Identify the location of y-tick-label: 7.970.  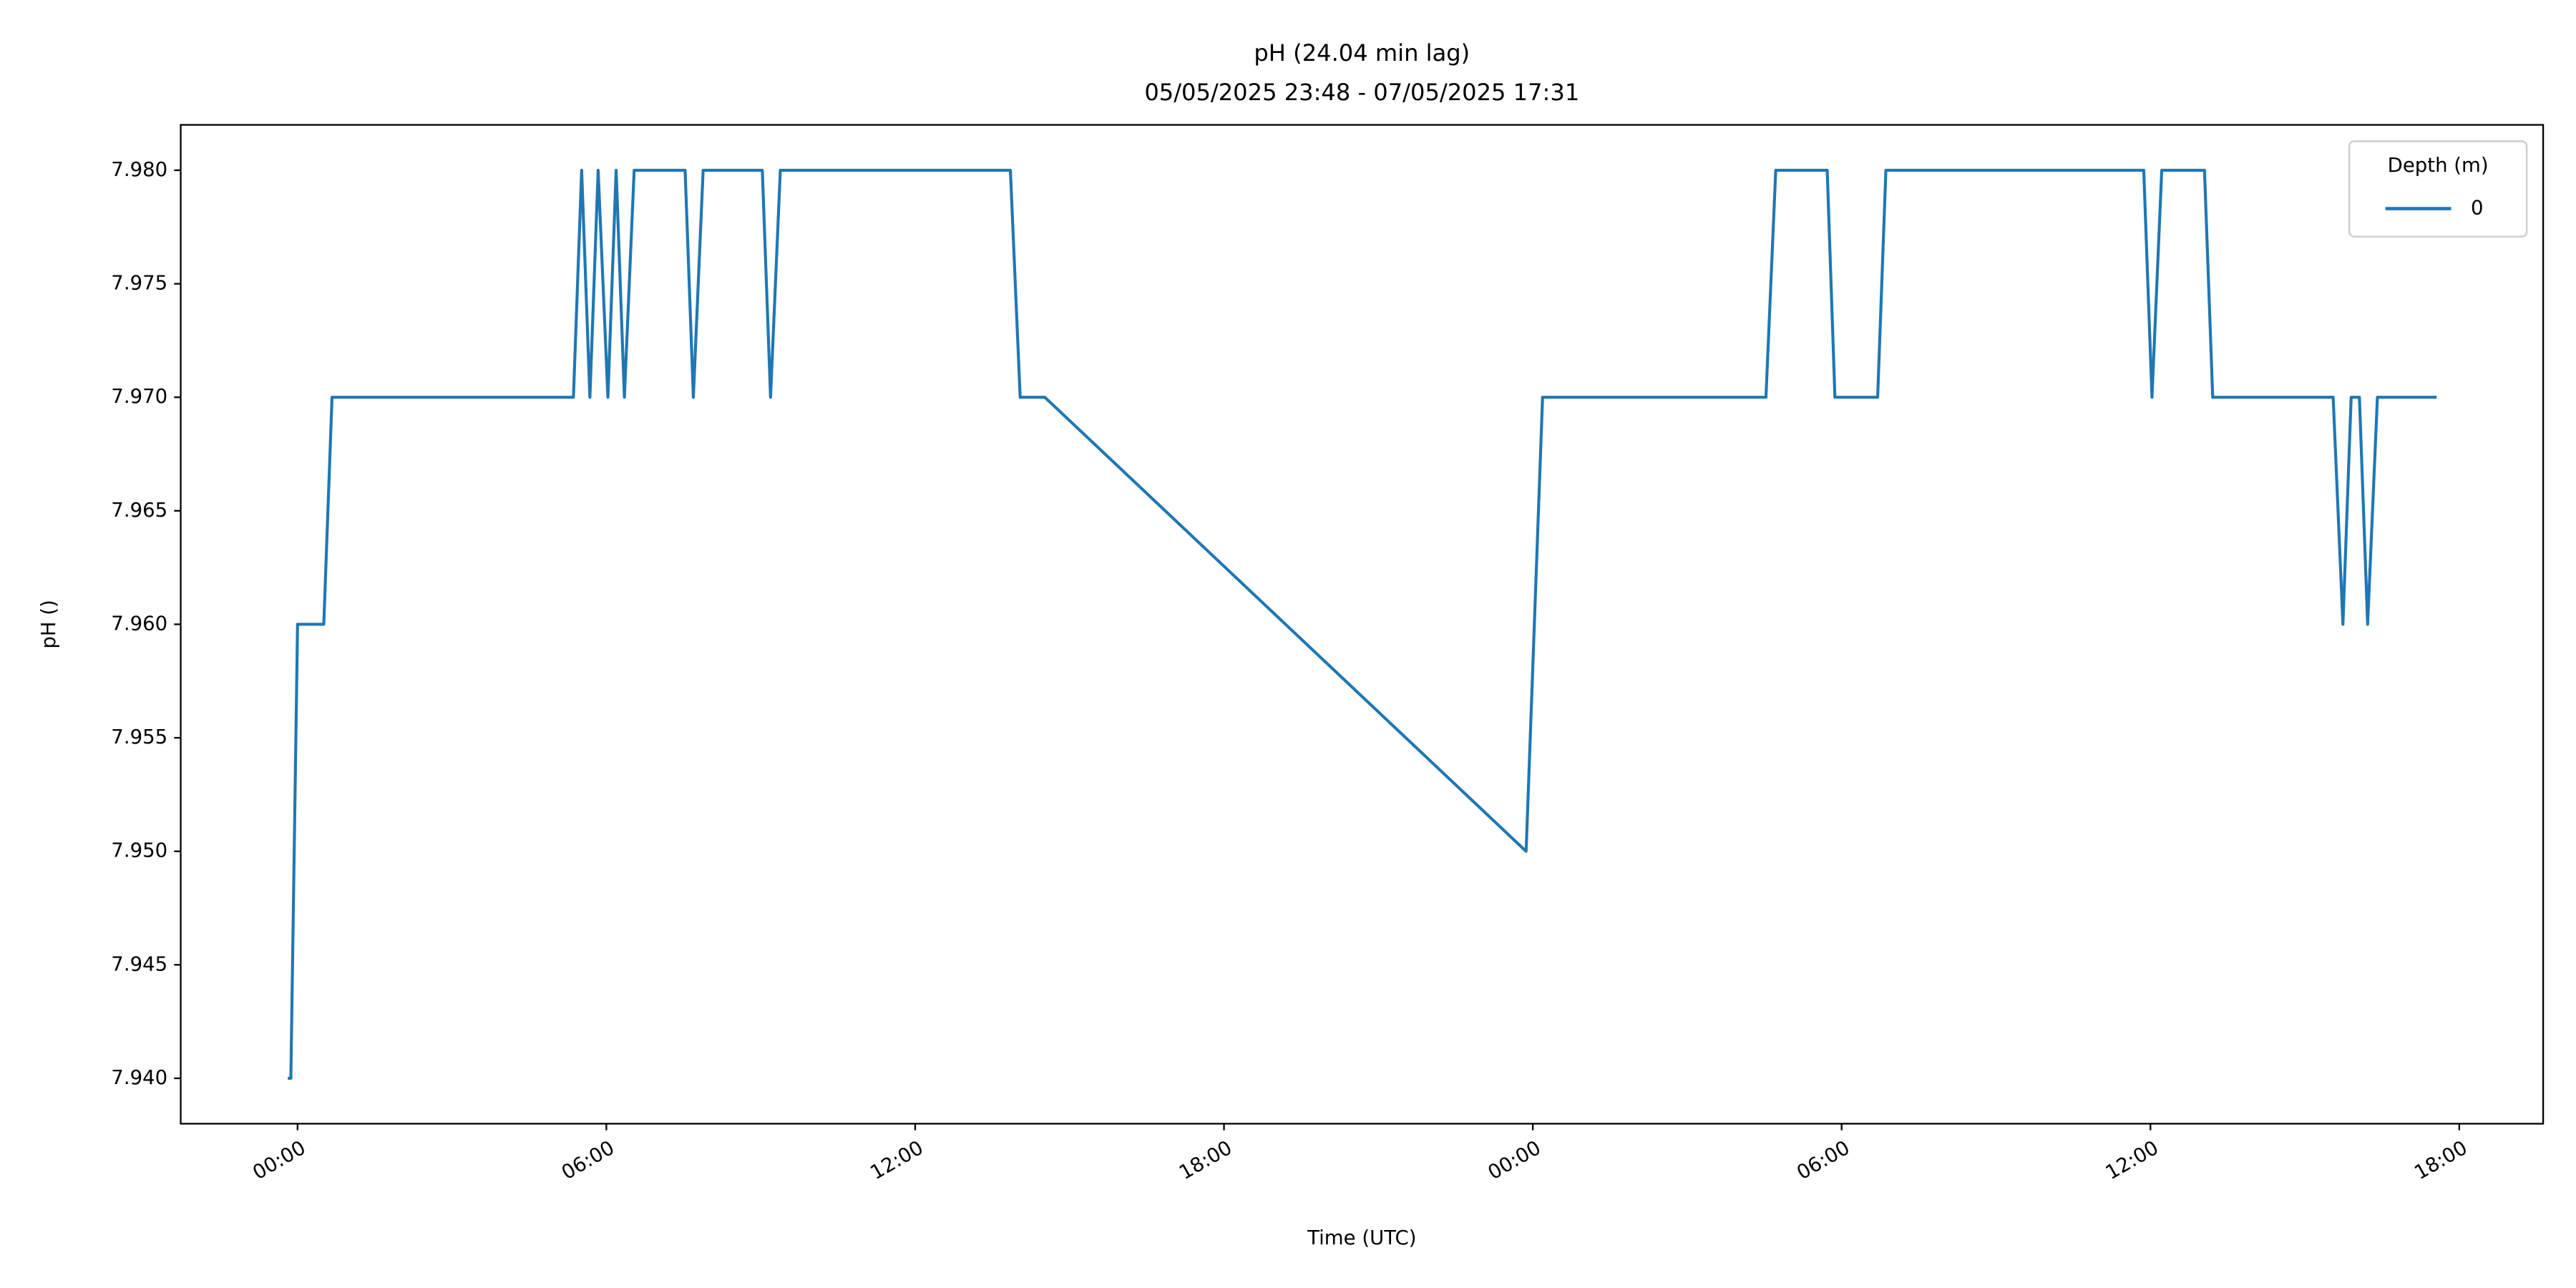
(139, 396).